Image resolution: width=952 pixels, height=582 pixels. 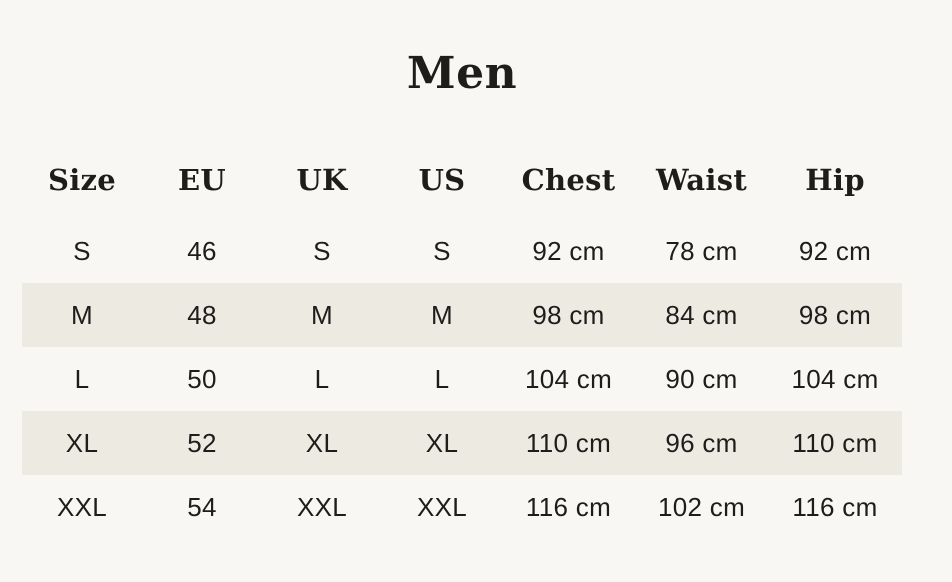 I want to click on cell-size: L, so click(x=82, y=378).